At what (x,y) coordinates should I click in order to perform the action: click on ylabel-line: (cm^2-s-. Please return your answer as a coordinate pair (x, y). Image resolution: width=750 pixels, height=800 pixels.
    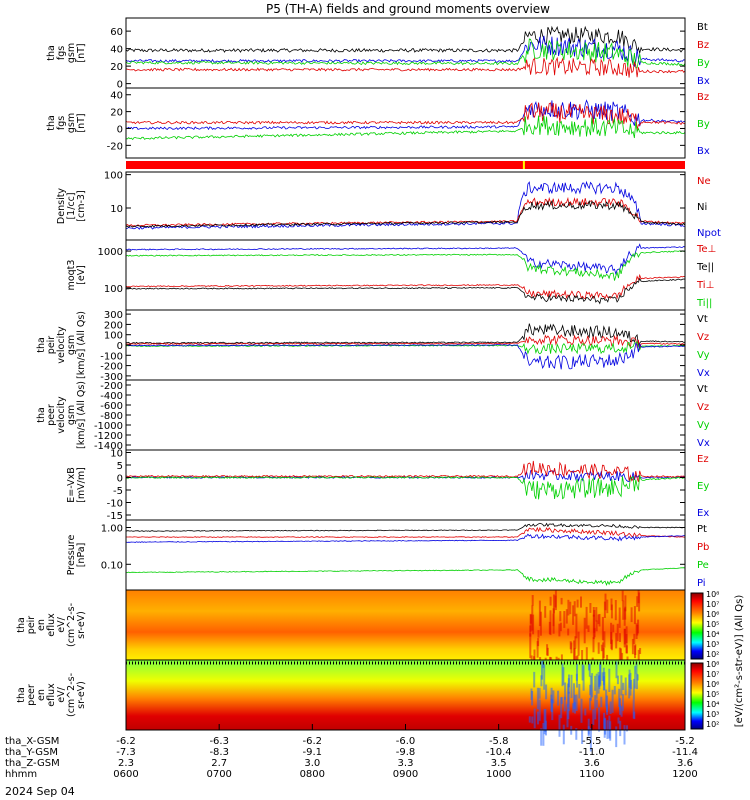
    Looking at the image, I should click on (71, 695).